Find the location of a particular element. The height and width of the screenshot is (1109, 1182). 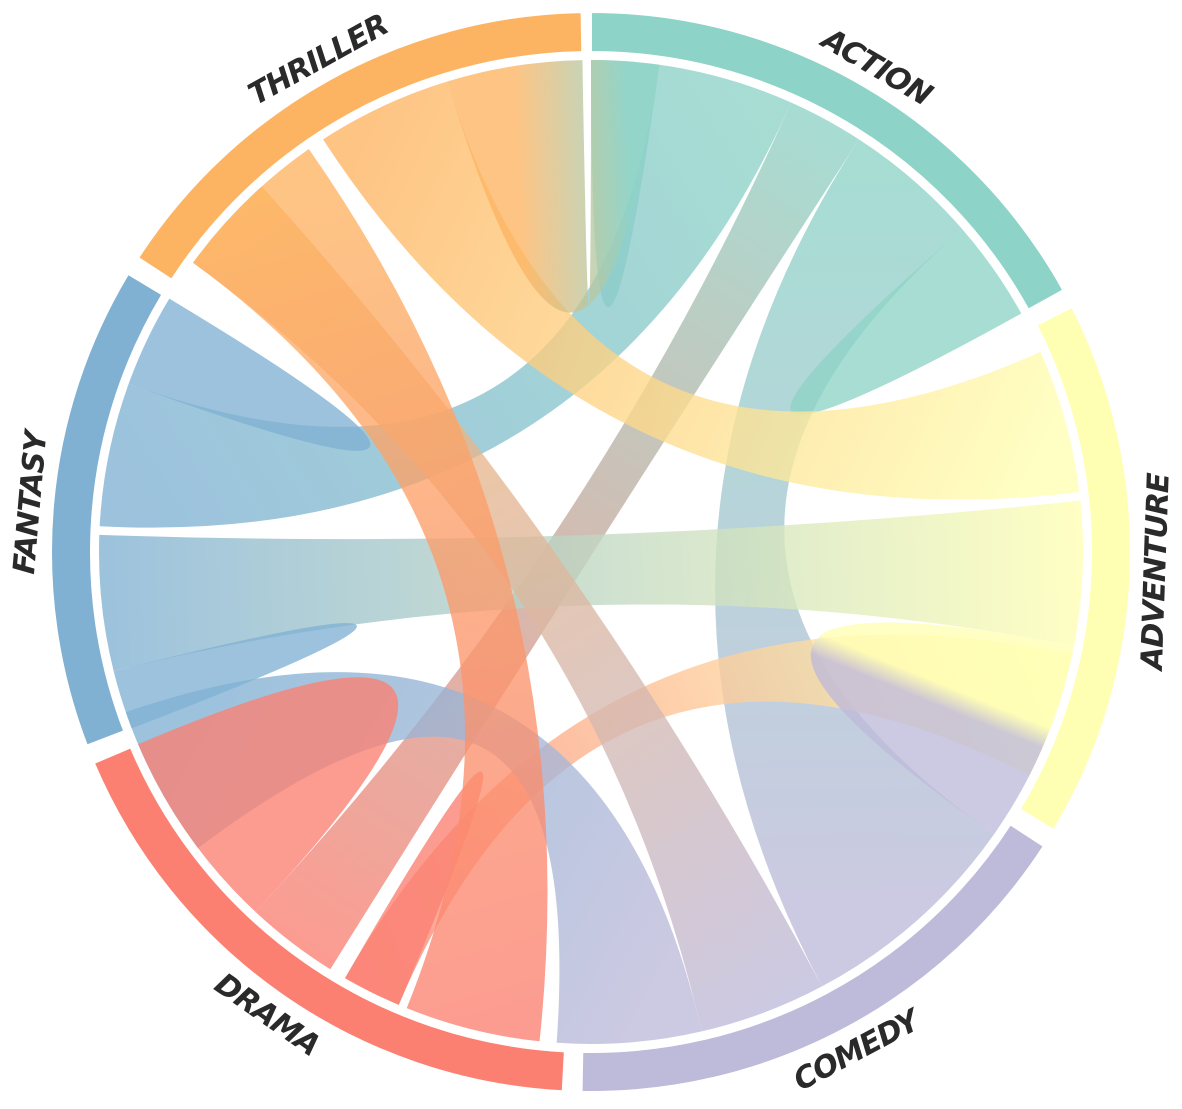

chord-adventure-fantasy is located at coordinates (591, 586).